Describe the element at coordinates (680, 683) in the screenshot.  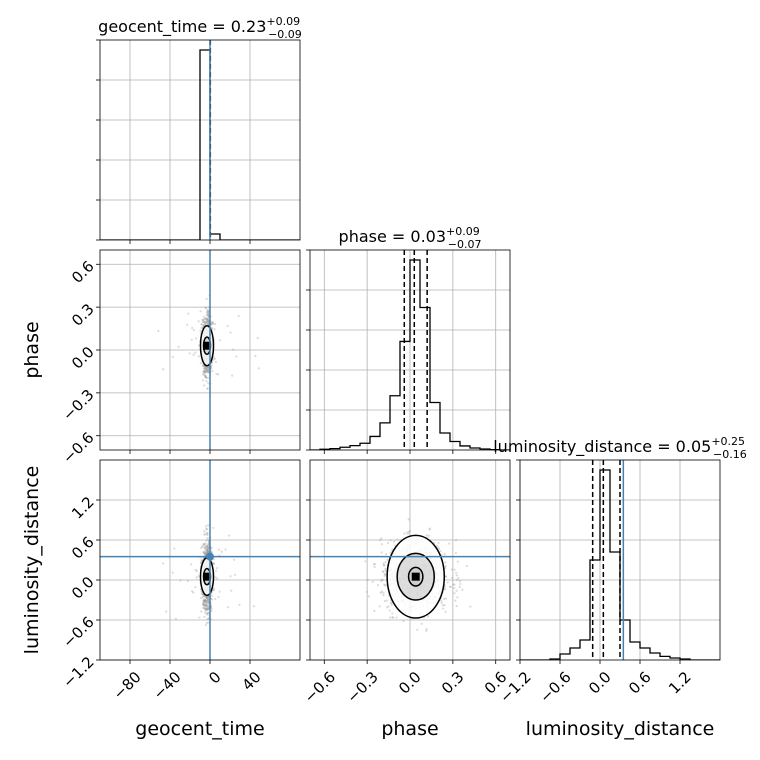
I see `x-tick-label: 1.2` at that location.